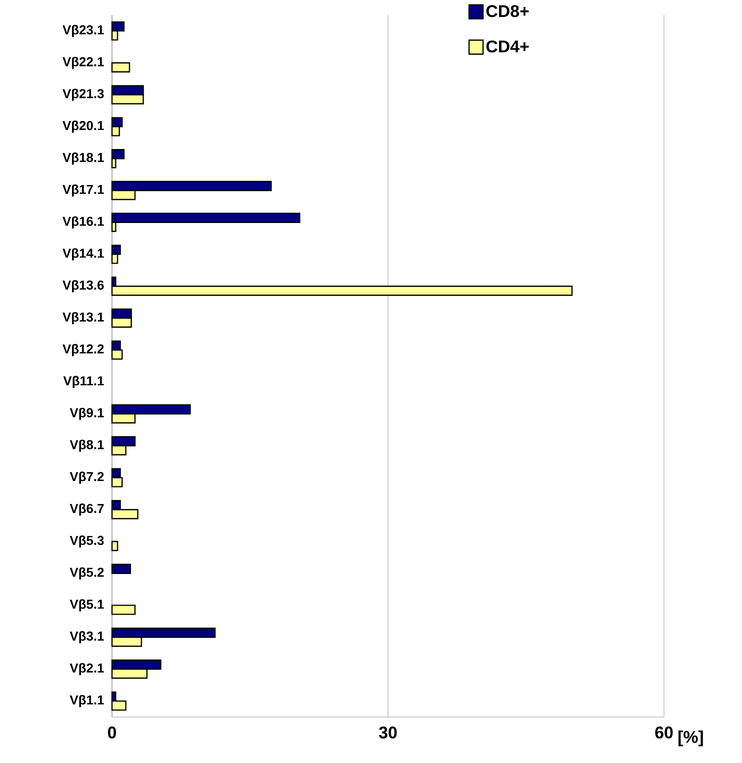  Describe the element at coordinates (83, 126) in the screenshot. I see `y-tick-label: Vβ20.1` at that location.